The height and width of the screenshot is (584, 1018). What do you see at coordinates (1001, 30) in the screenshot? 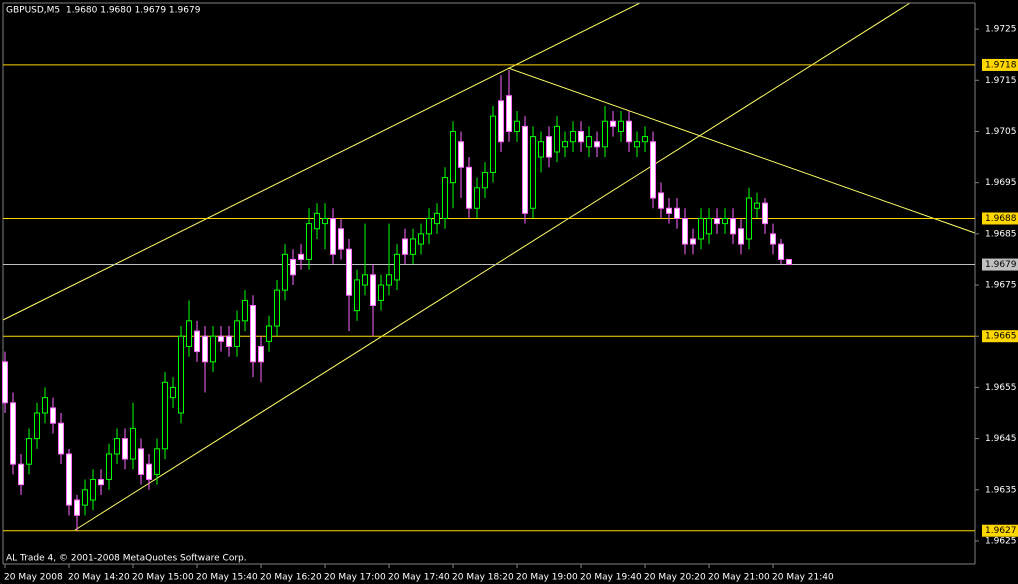
I see `y-tick-label: 1.9725` at bounding box center [1001, 30].